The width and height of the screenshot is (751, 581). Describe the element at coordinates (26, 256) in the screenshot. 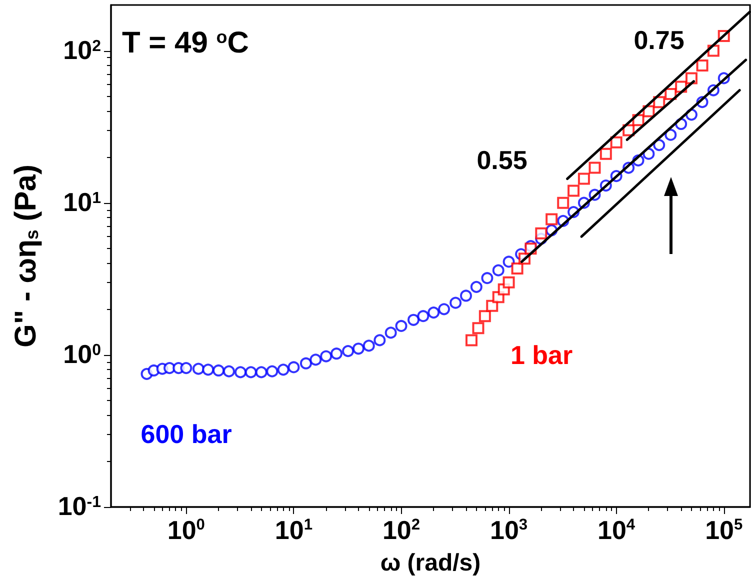

I see `y-axis-title: G" - ωηs (Pa)` at that location.